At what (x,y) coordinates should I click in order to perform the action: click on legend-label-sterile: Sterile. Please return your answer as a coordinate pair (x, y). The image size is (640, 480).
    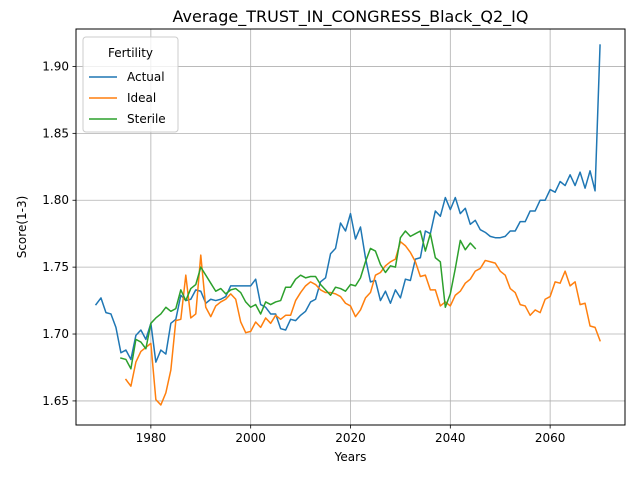
    Looking at the image, I should click on (146, 119).